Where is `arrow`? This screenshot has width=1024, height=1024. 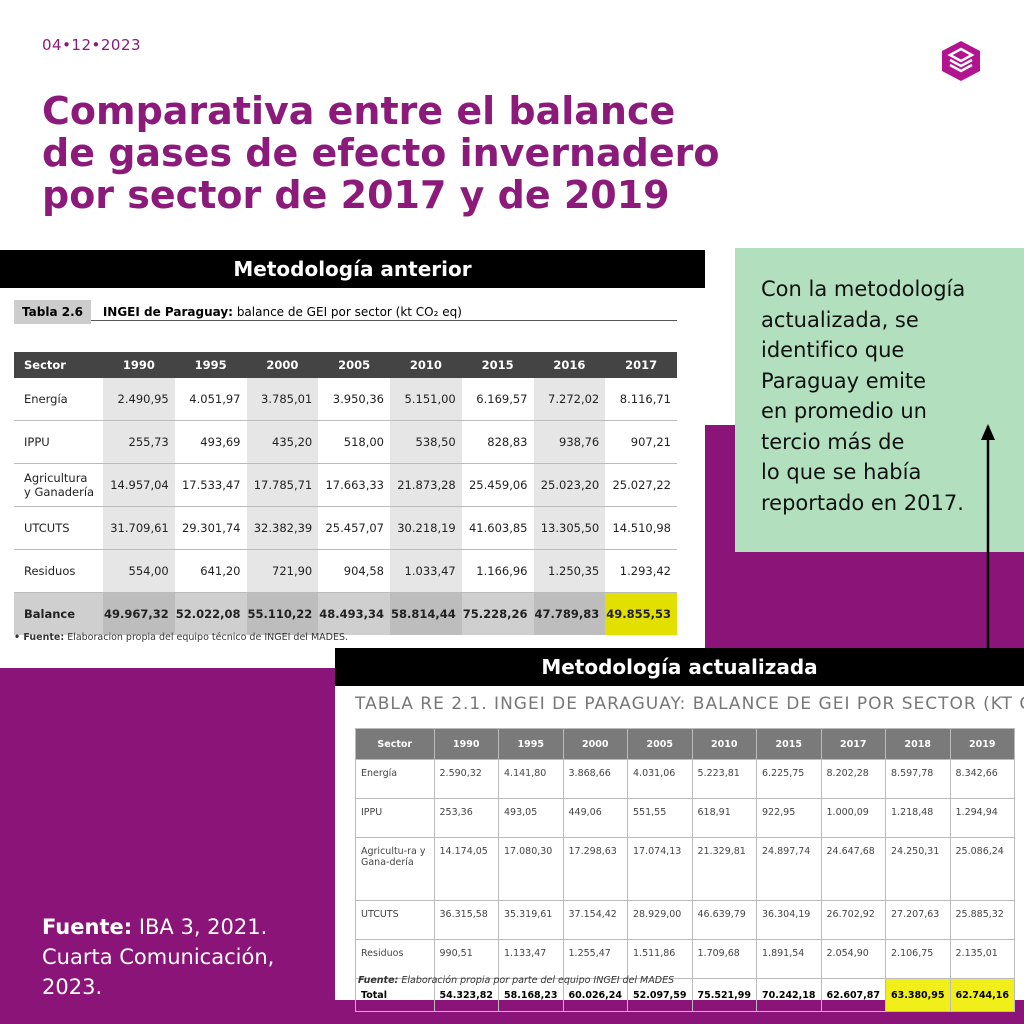
arrow is located at coordinates (988, 536).